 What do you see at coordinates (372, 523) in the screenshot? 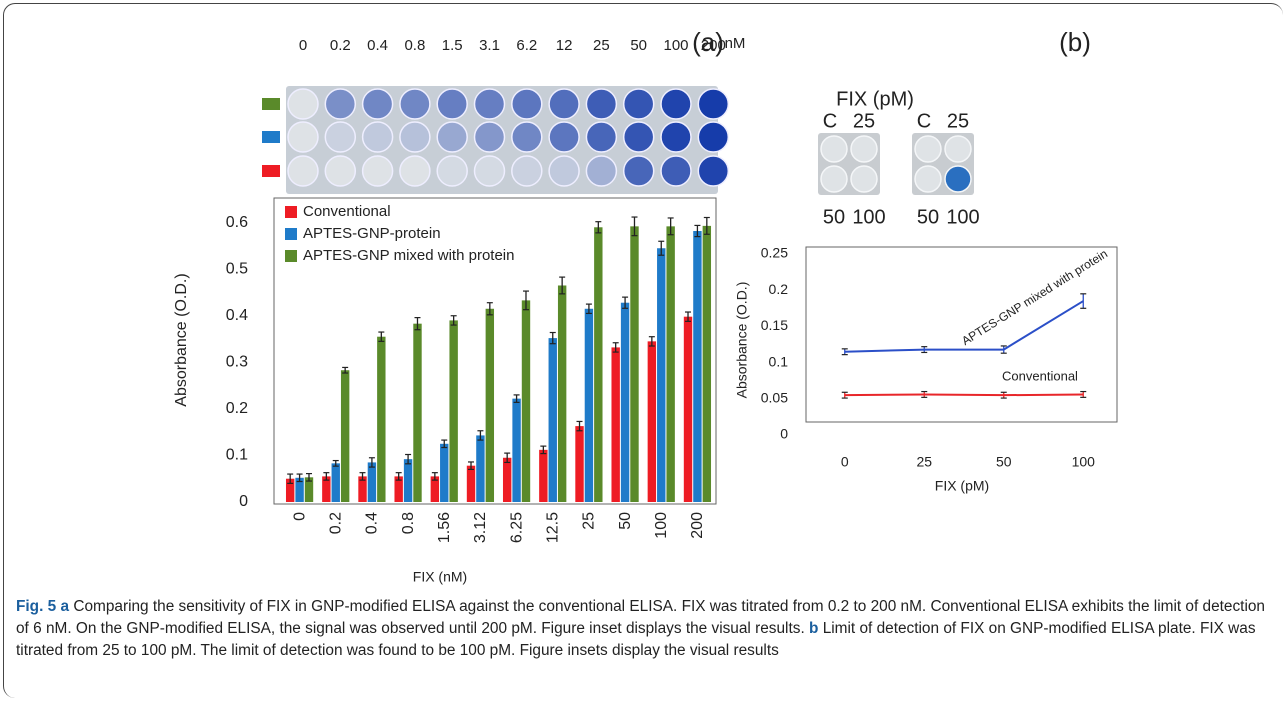
I see `x-tick-label: 0.4` at bounding box center [372, 523].